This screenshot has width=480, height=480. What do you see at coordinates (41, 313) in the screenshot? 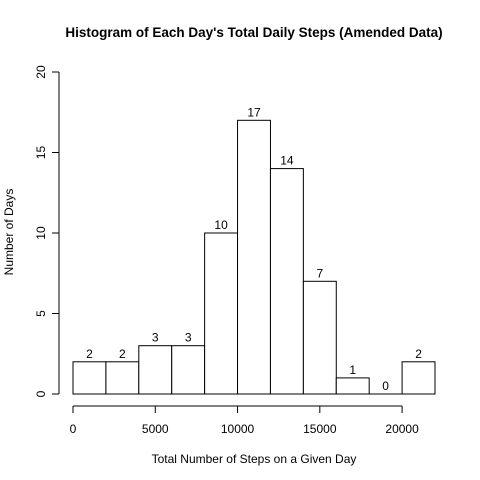
I see `y-tick-label: 5` at bounding box center [41, 313].